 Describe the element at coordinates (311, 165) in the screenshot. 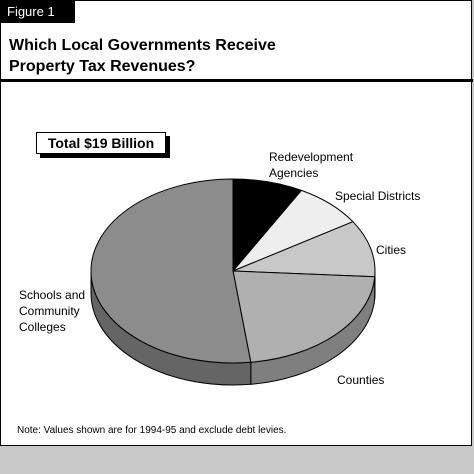

I see `slice-label-redevelopment: Redevelopment Agencies` at that location.